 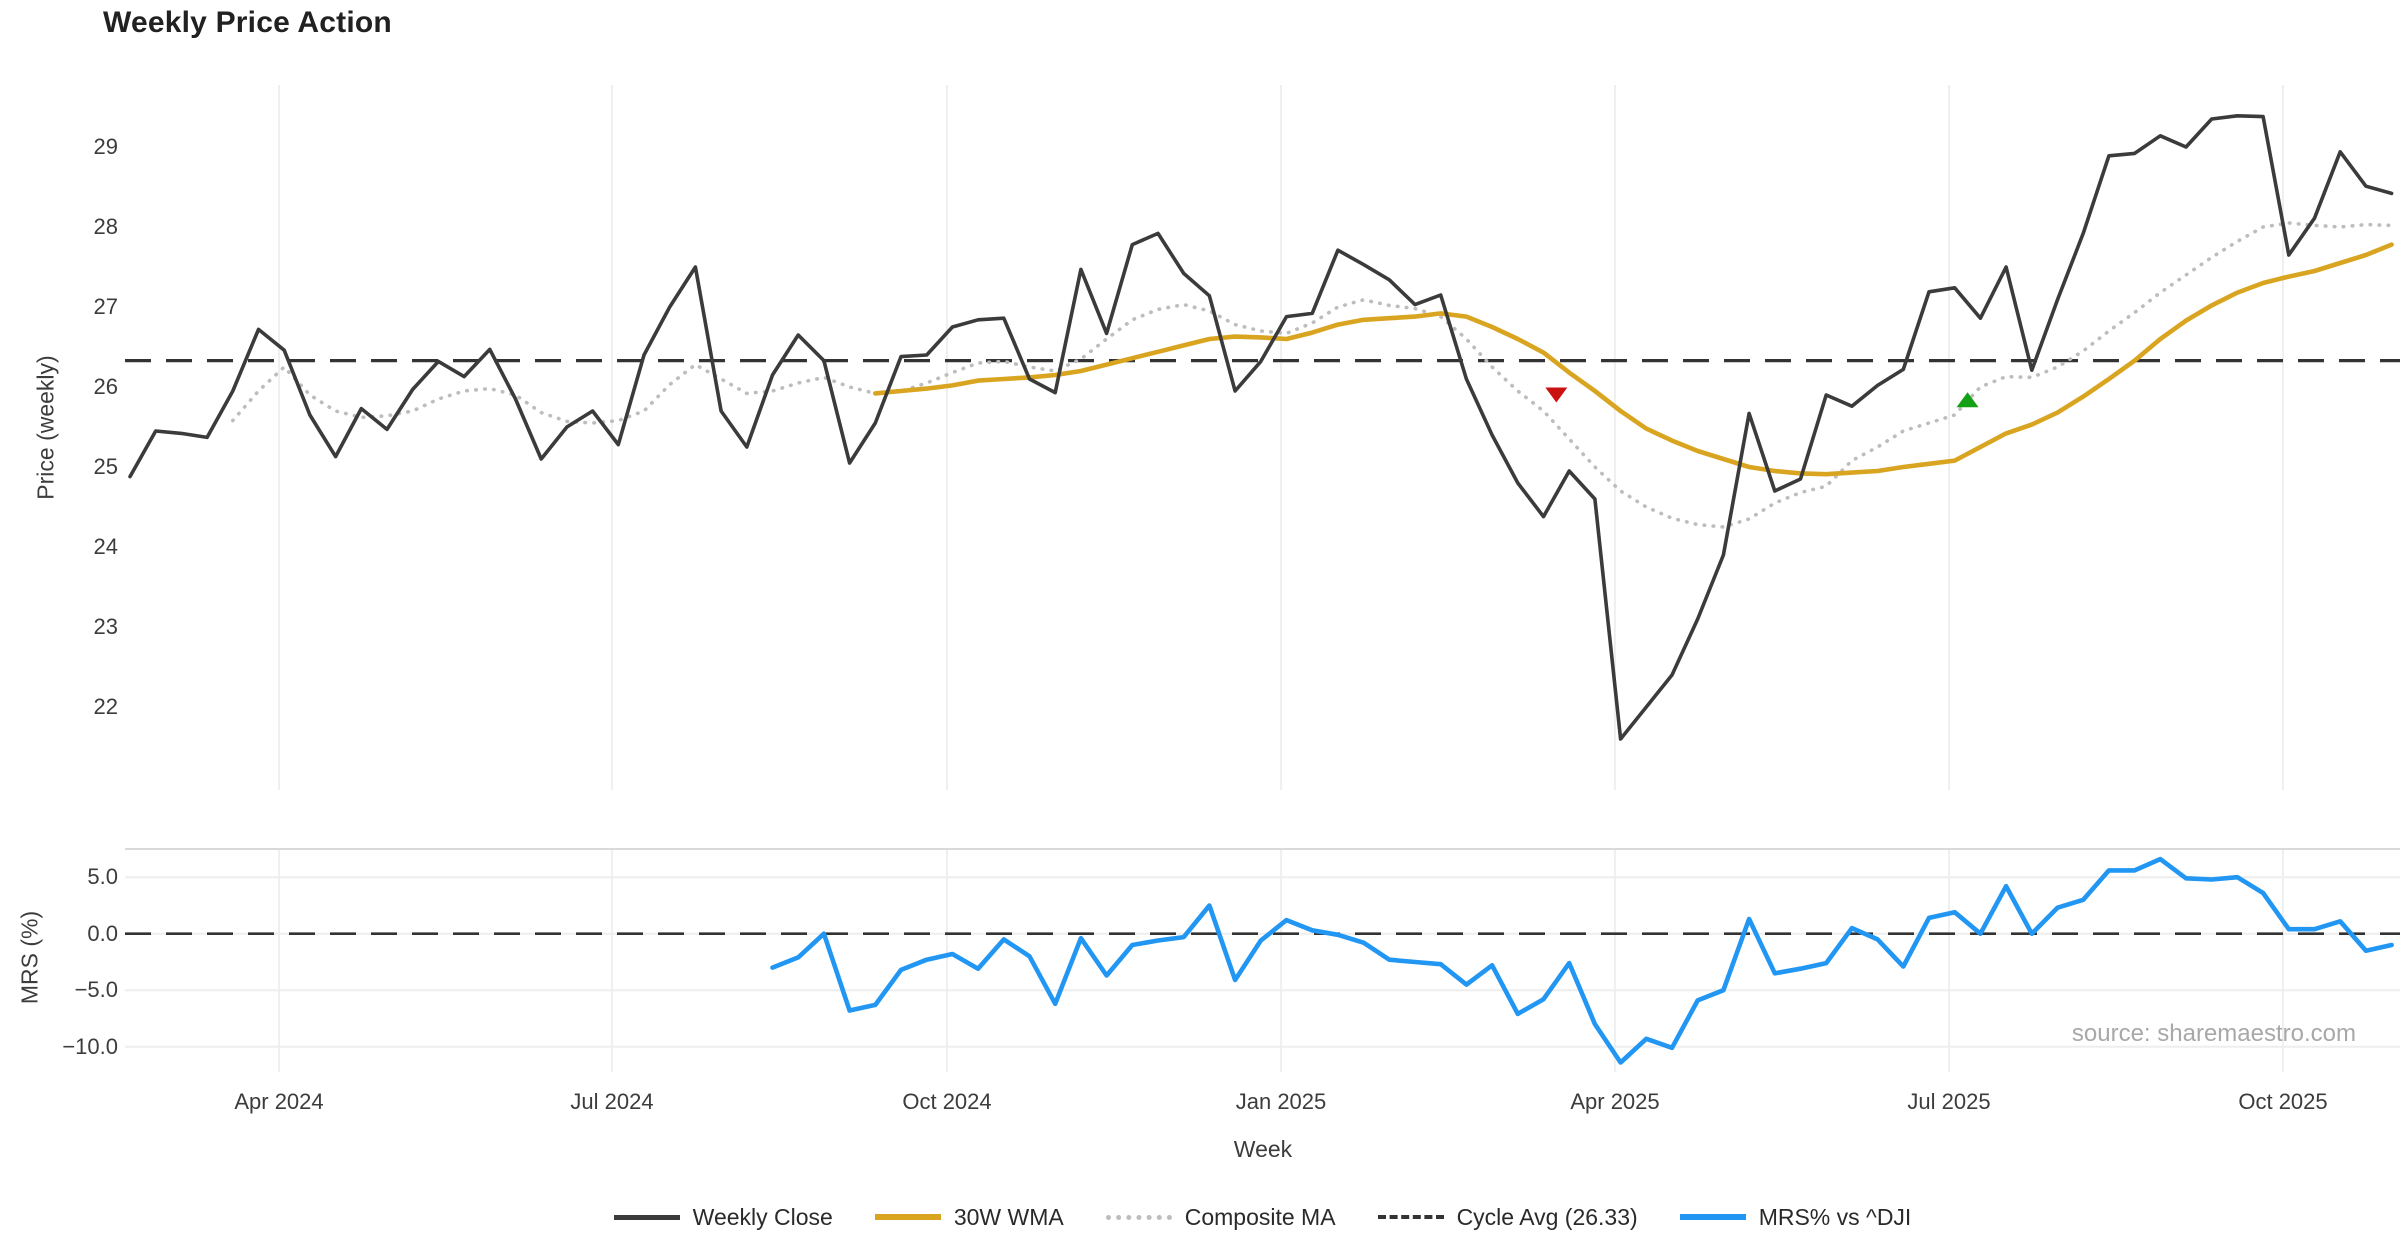 I want to click on legend-item-30w-wma: 30W WMA, so click(x=969, y=1217).